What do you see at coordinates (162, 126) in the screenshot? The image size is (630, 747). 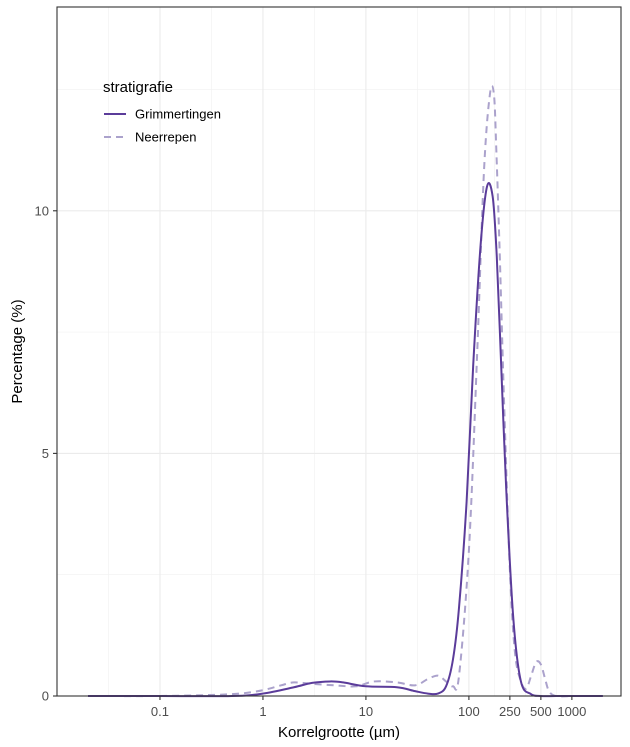 I see `legend-items: Grimmertingen Neerrepen` at bounding box center [162, 126].